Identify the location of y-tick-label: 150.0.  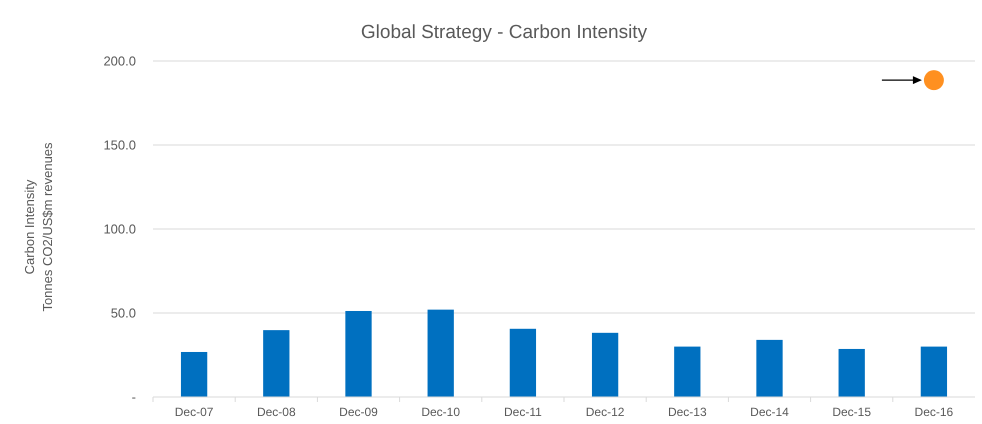
(119, 145).